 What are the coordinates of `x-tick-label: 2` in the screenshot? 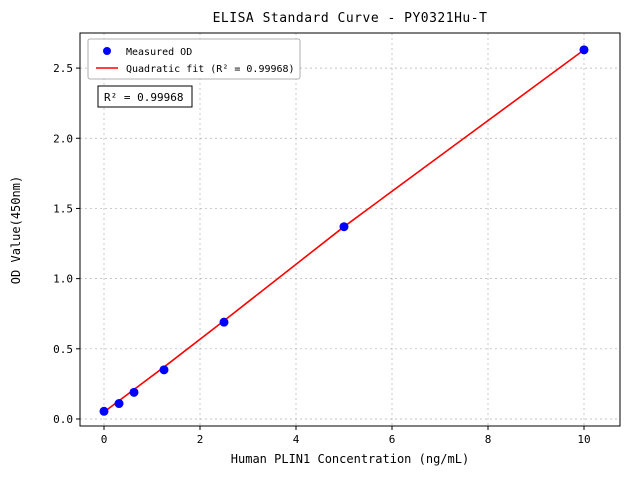 It's located at (200, 439).